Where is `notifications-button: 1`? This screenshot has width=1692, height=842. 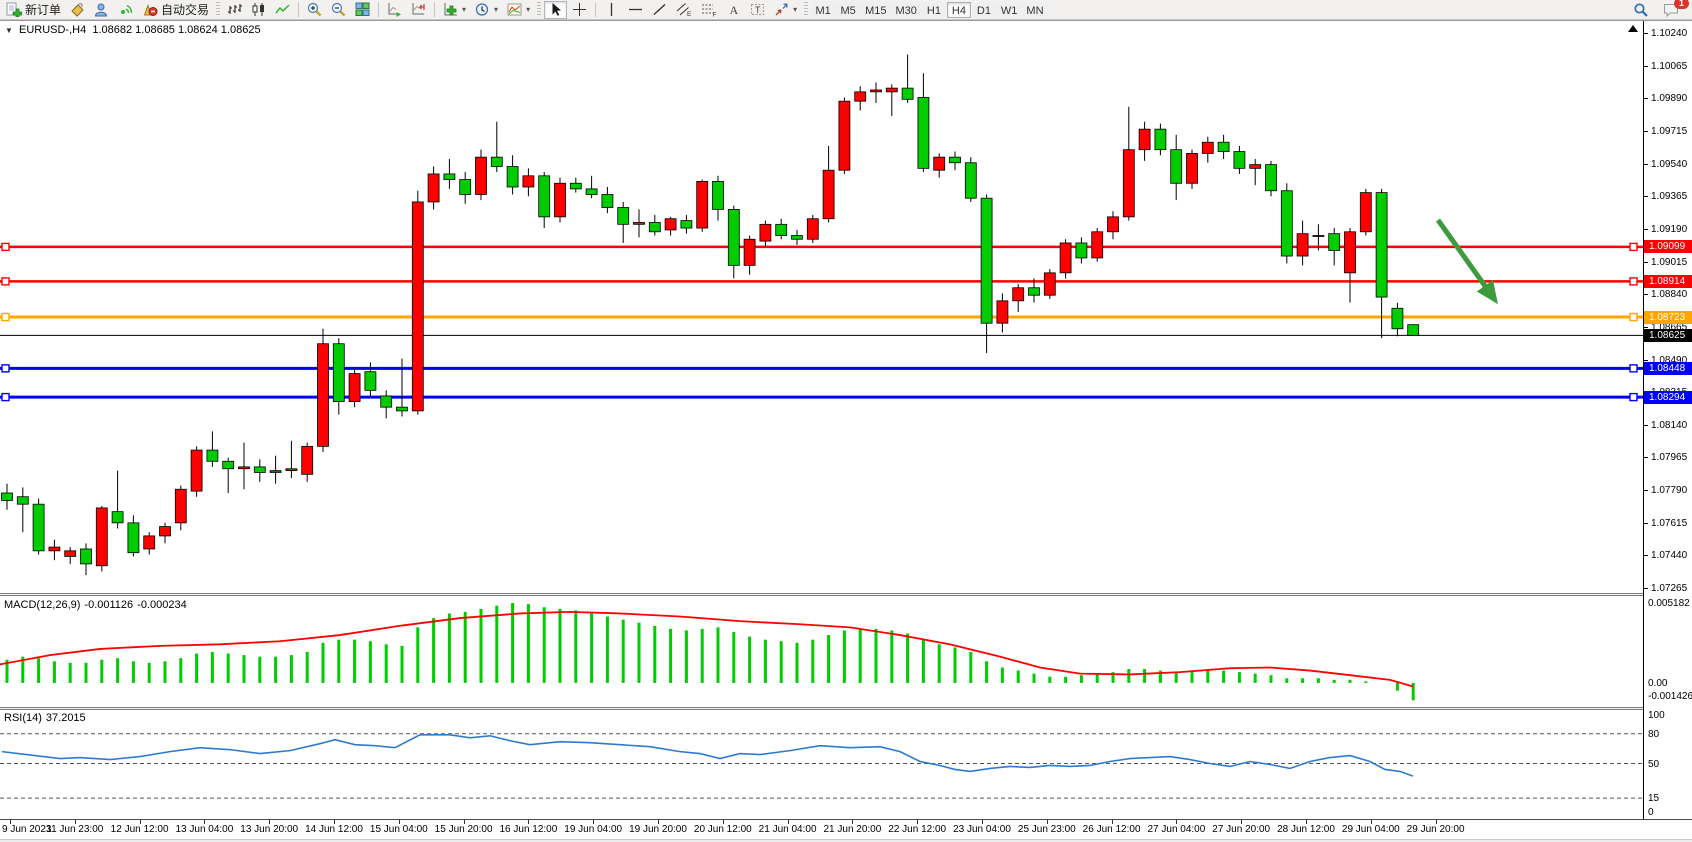 notifications-button: 1 is located at coordinates (1674, 9).